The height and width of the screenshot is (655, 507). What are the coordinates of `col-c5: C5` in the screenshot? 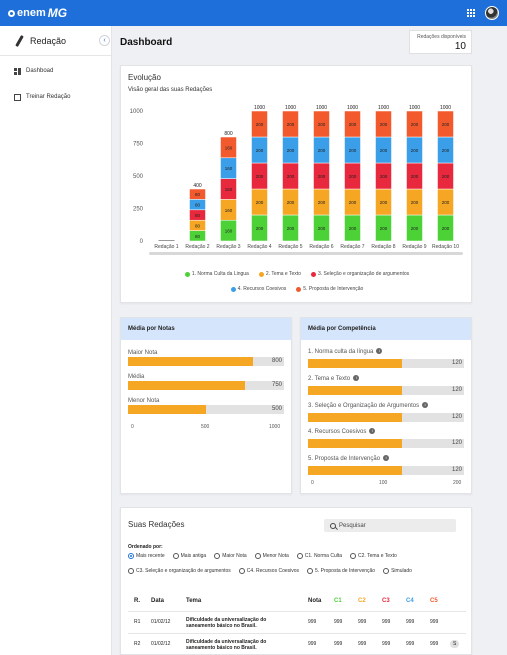 It's located at (434, 601).